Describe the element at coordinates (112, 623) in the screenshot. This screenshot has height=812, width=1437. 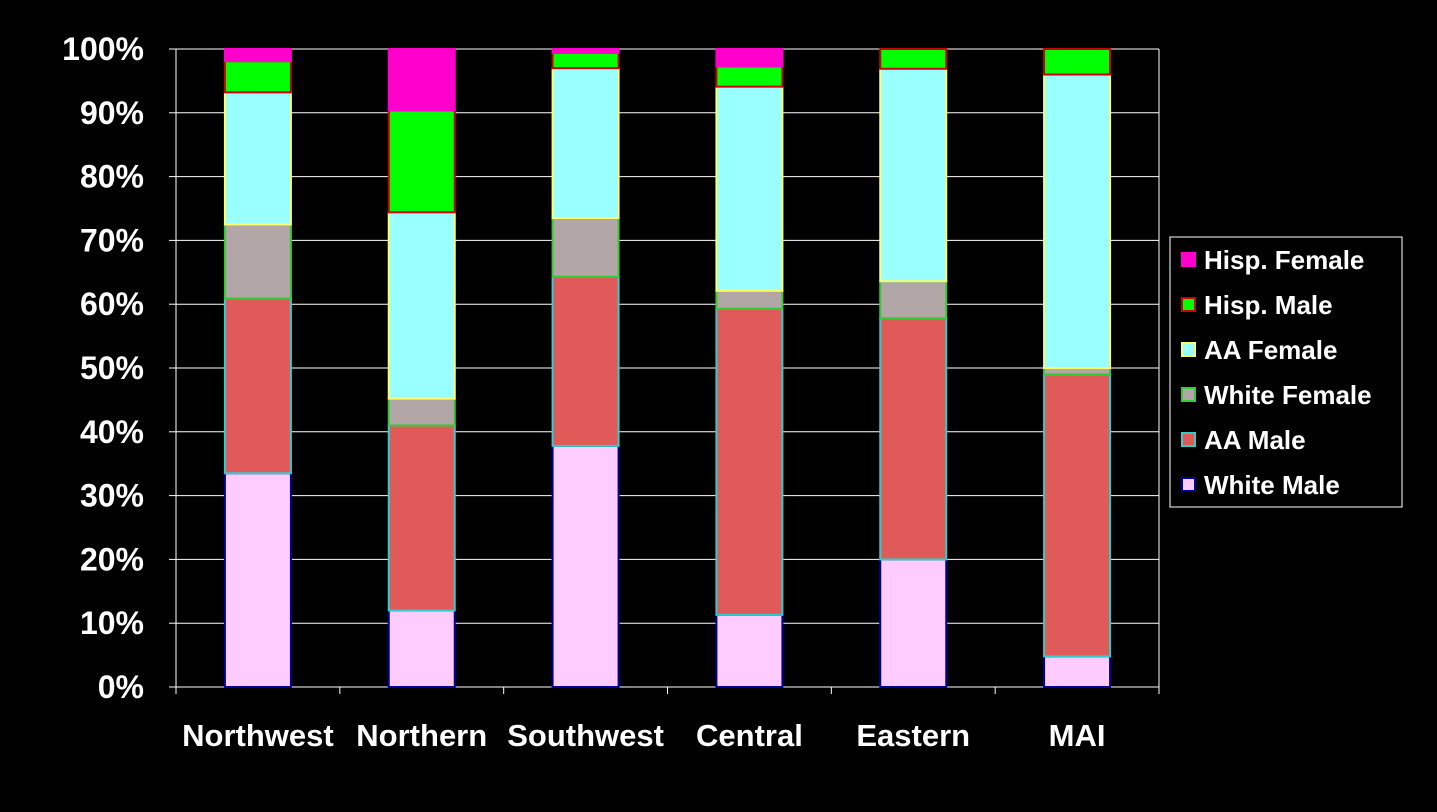
I see `y-tick-label: 10%` at that location.